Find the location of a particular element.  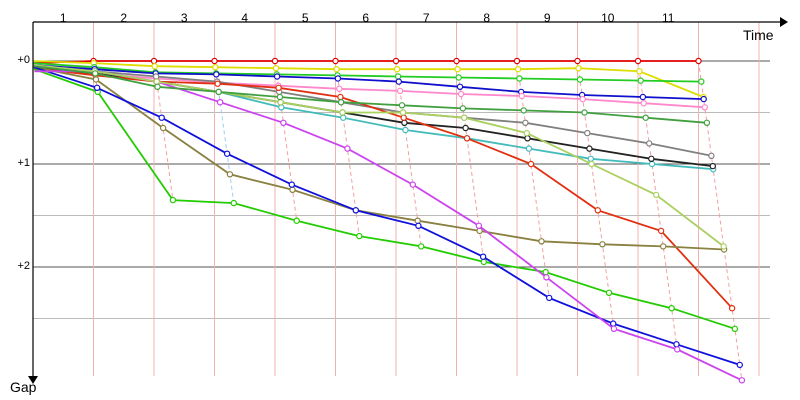

lap-label: 9 is located at coordinates (547, 18).